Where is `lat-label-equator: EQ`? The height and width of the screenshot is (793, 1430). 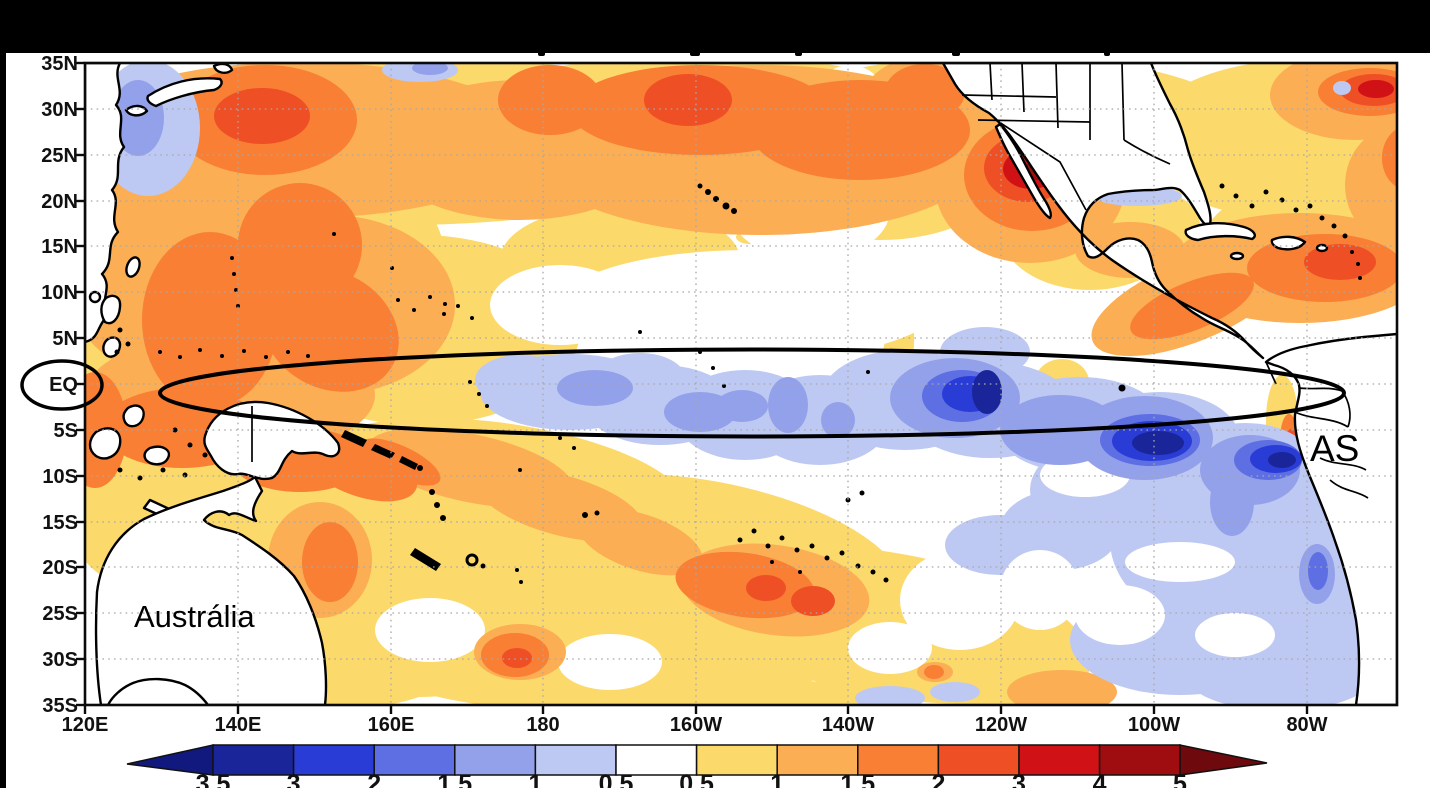
lat-label-equator: EQ is located at coordinates (63, 385).